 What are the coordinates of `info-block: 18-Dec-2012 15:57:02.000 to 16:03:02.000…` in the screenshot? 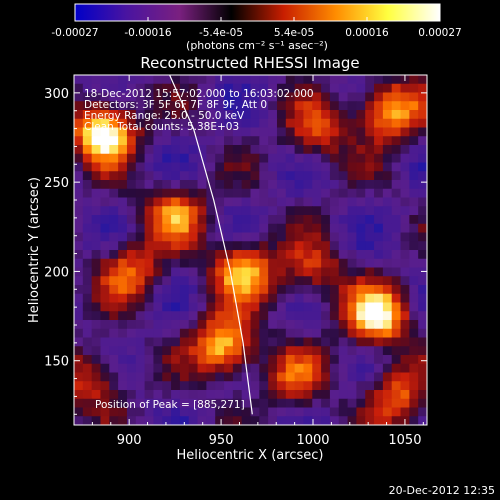 It's located at (199, 110).